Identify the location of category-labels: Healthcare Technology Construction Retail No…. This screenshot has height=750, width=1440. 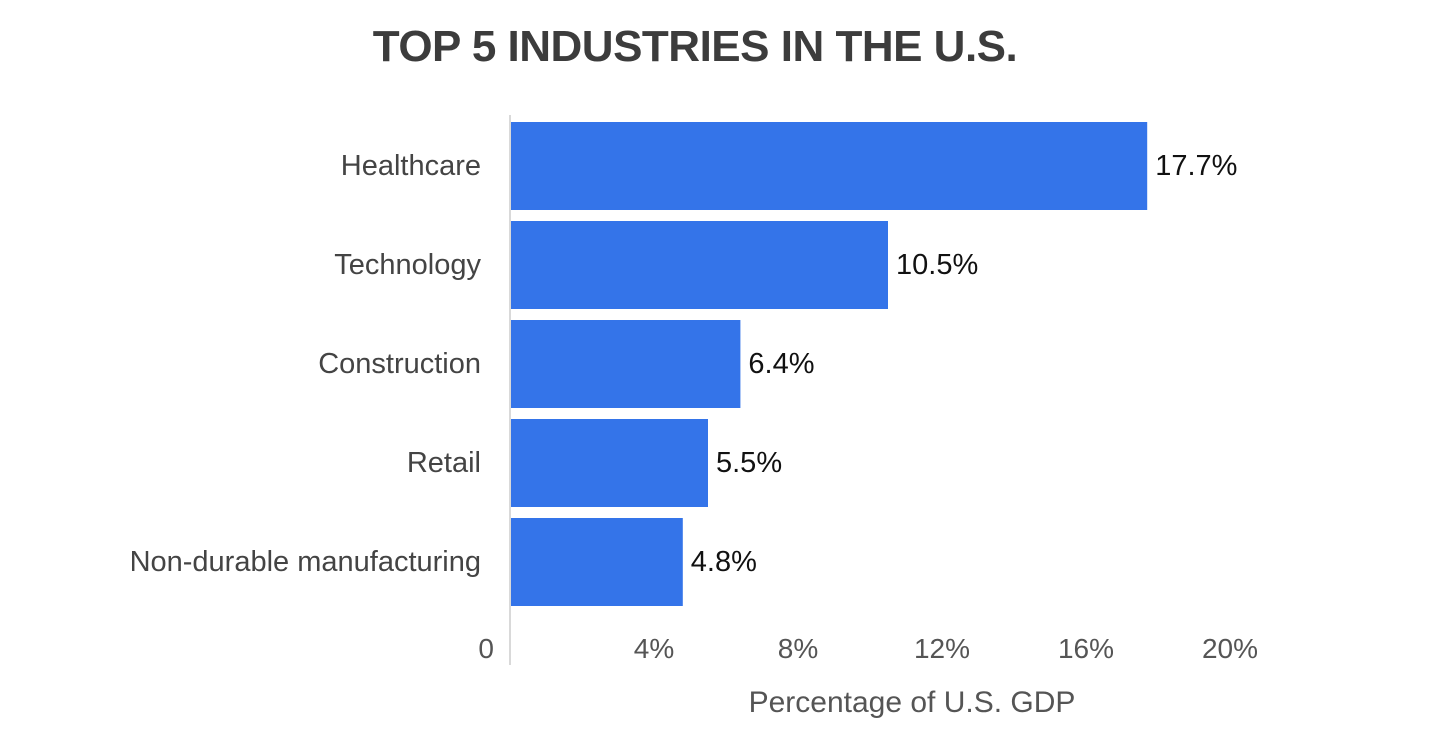
(306, 364).